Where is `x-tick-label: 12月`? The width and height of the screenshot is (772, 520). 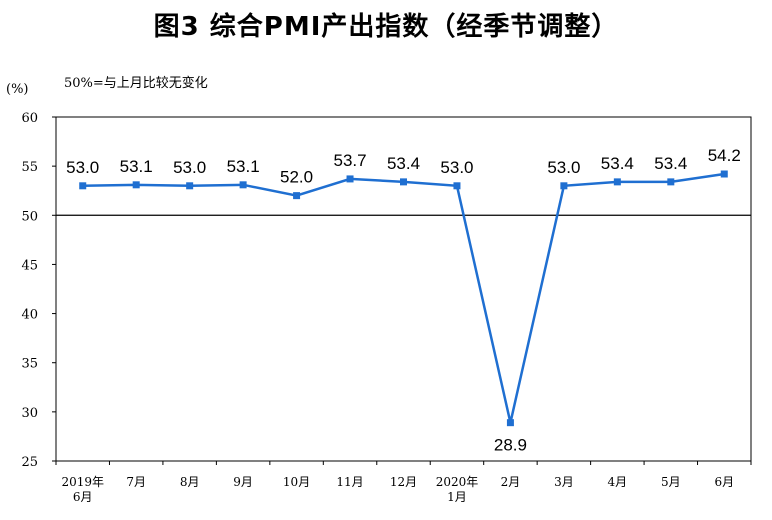
x-tick-label: 12月 is located at coordinates (403, 482).